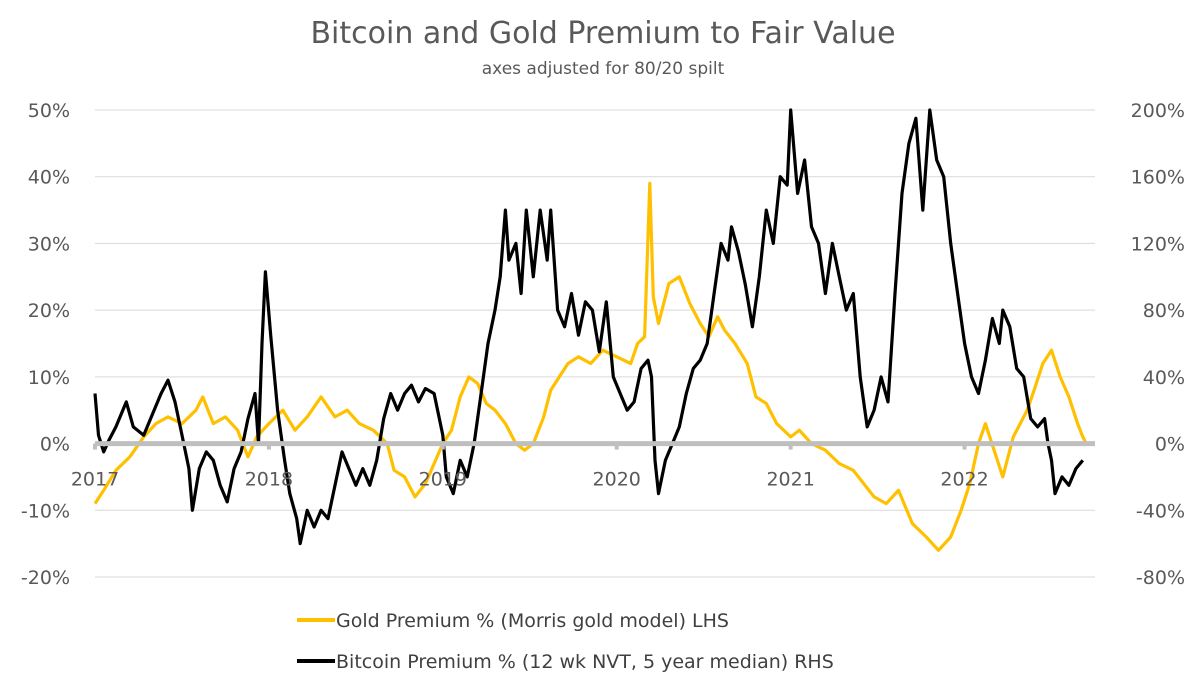  I want to click on y-right-tick-label: 40%, so click(1164, 378).